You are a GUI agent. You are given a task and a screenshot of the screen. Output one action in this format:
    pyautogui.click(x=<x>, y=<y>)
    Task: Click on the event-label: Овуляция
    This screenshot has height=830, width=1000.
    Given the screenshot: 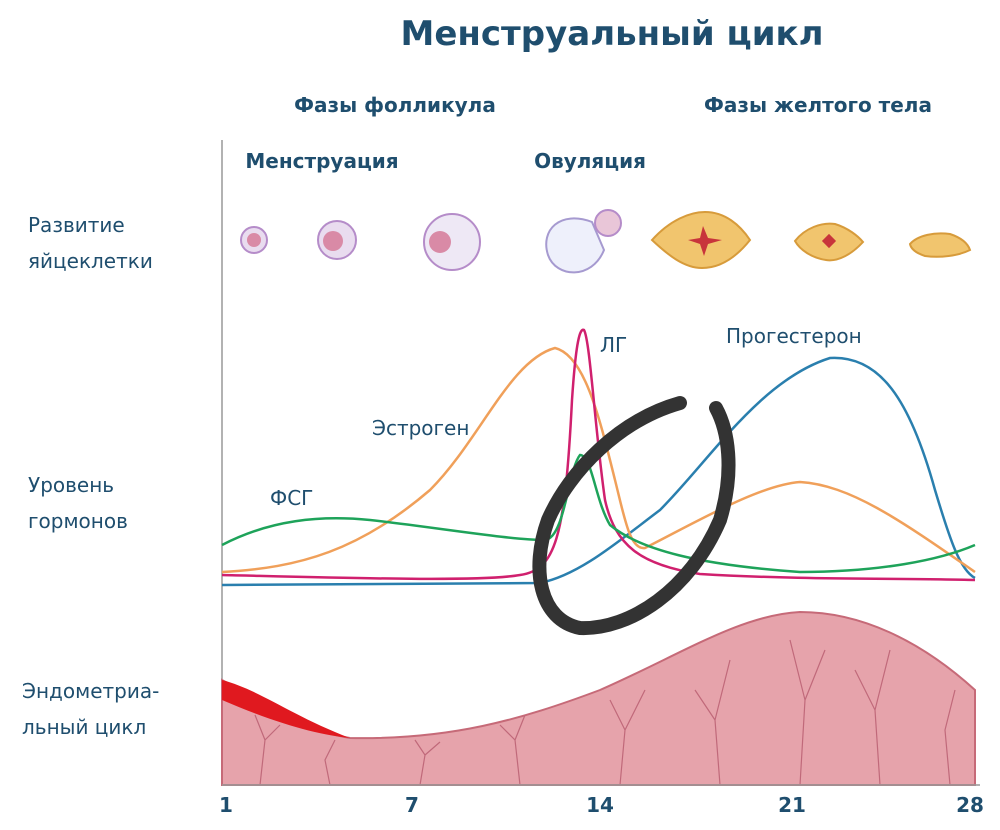 What is the action you would take?
    pyautogui.click(x=590, y=161)
    